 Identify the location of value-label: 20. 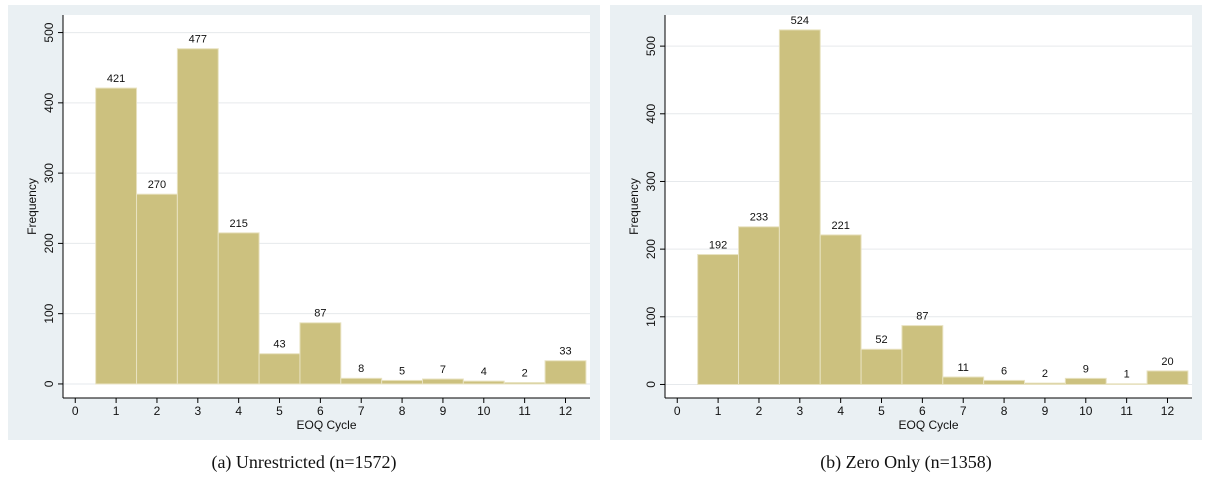
(1167, 362).